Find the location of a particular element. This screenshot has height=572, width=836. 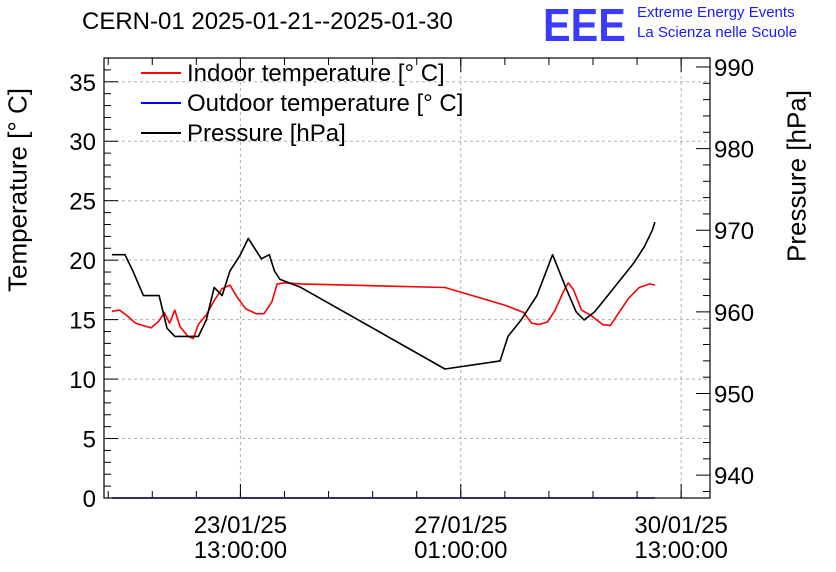

y-axis-label-right: Pressure [hPa] is located at coordinates (796, 176).